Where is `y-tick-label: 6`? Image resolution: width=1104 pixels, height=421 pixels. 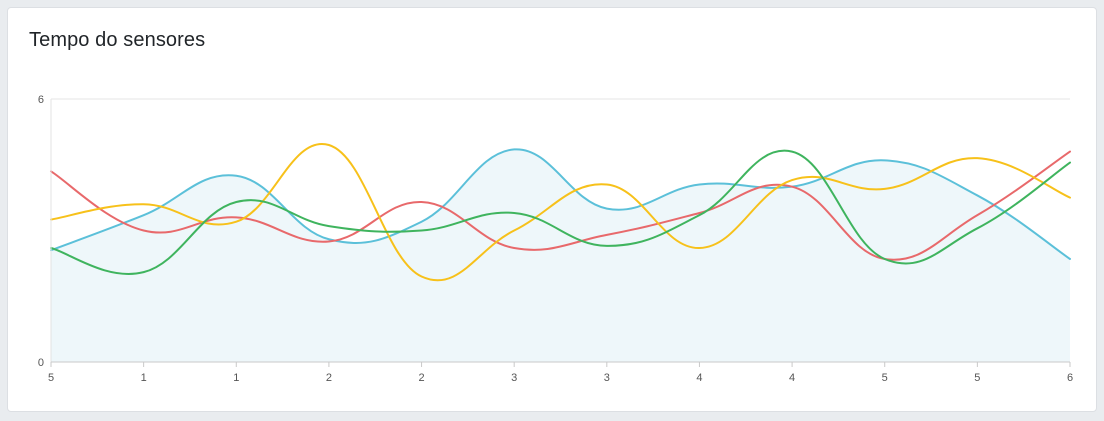
y-tick-label: 6 is located at coordinates (41, 100).